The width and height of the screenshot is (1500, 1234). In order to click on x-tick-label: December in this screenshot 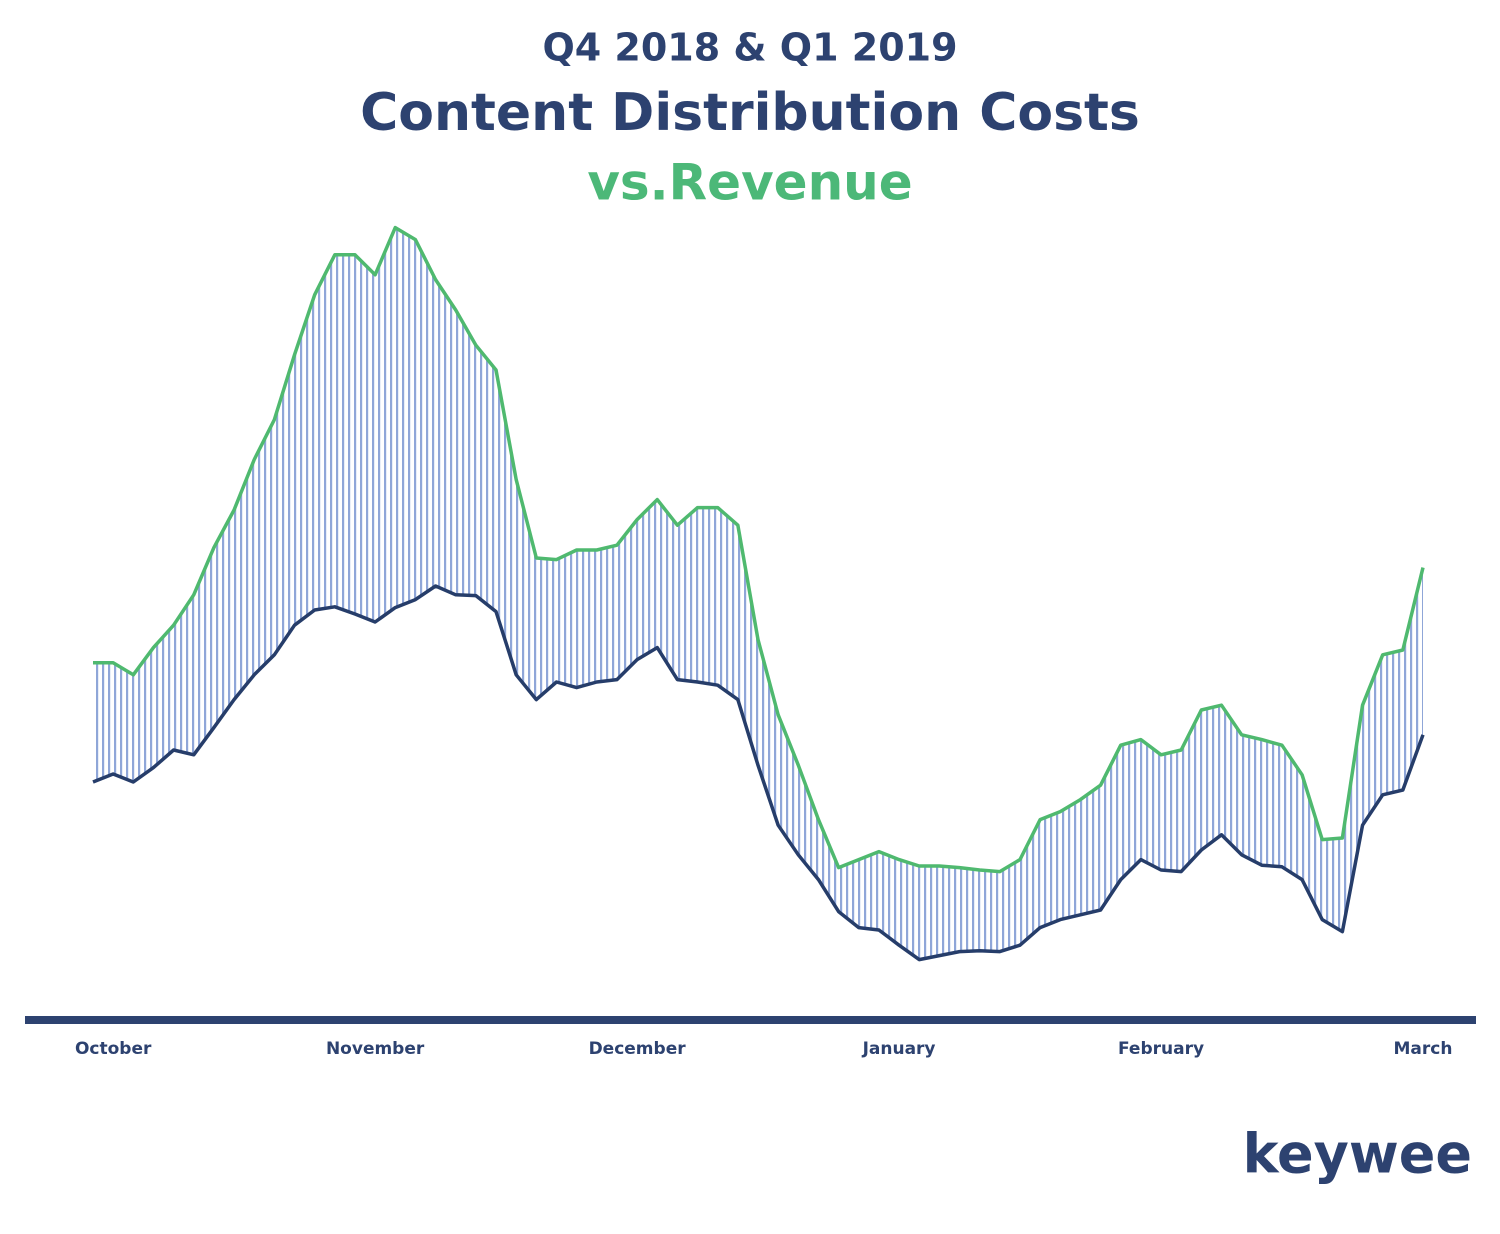, I will do `click(638, 1049)`.